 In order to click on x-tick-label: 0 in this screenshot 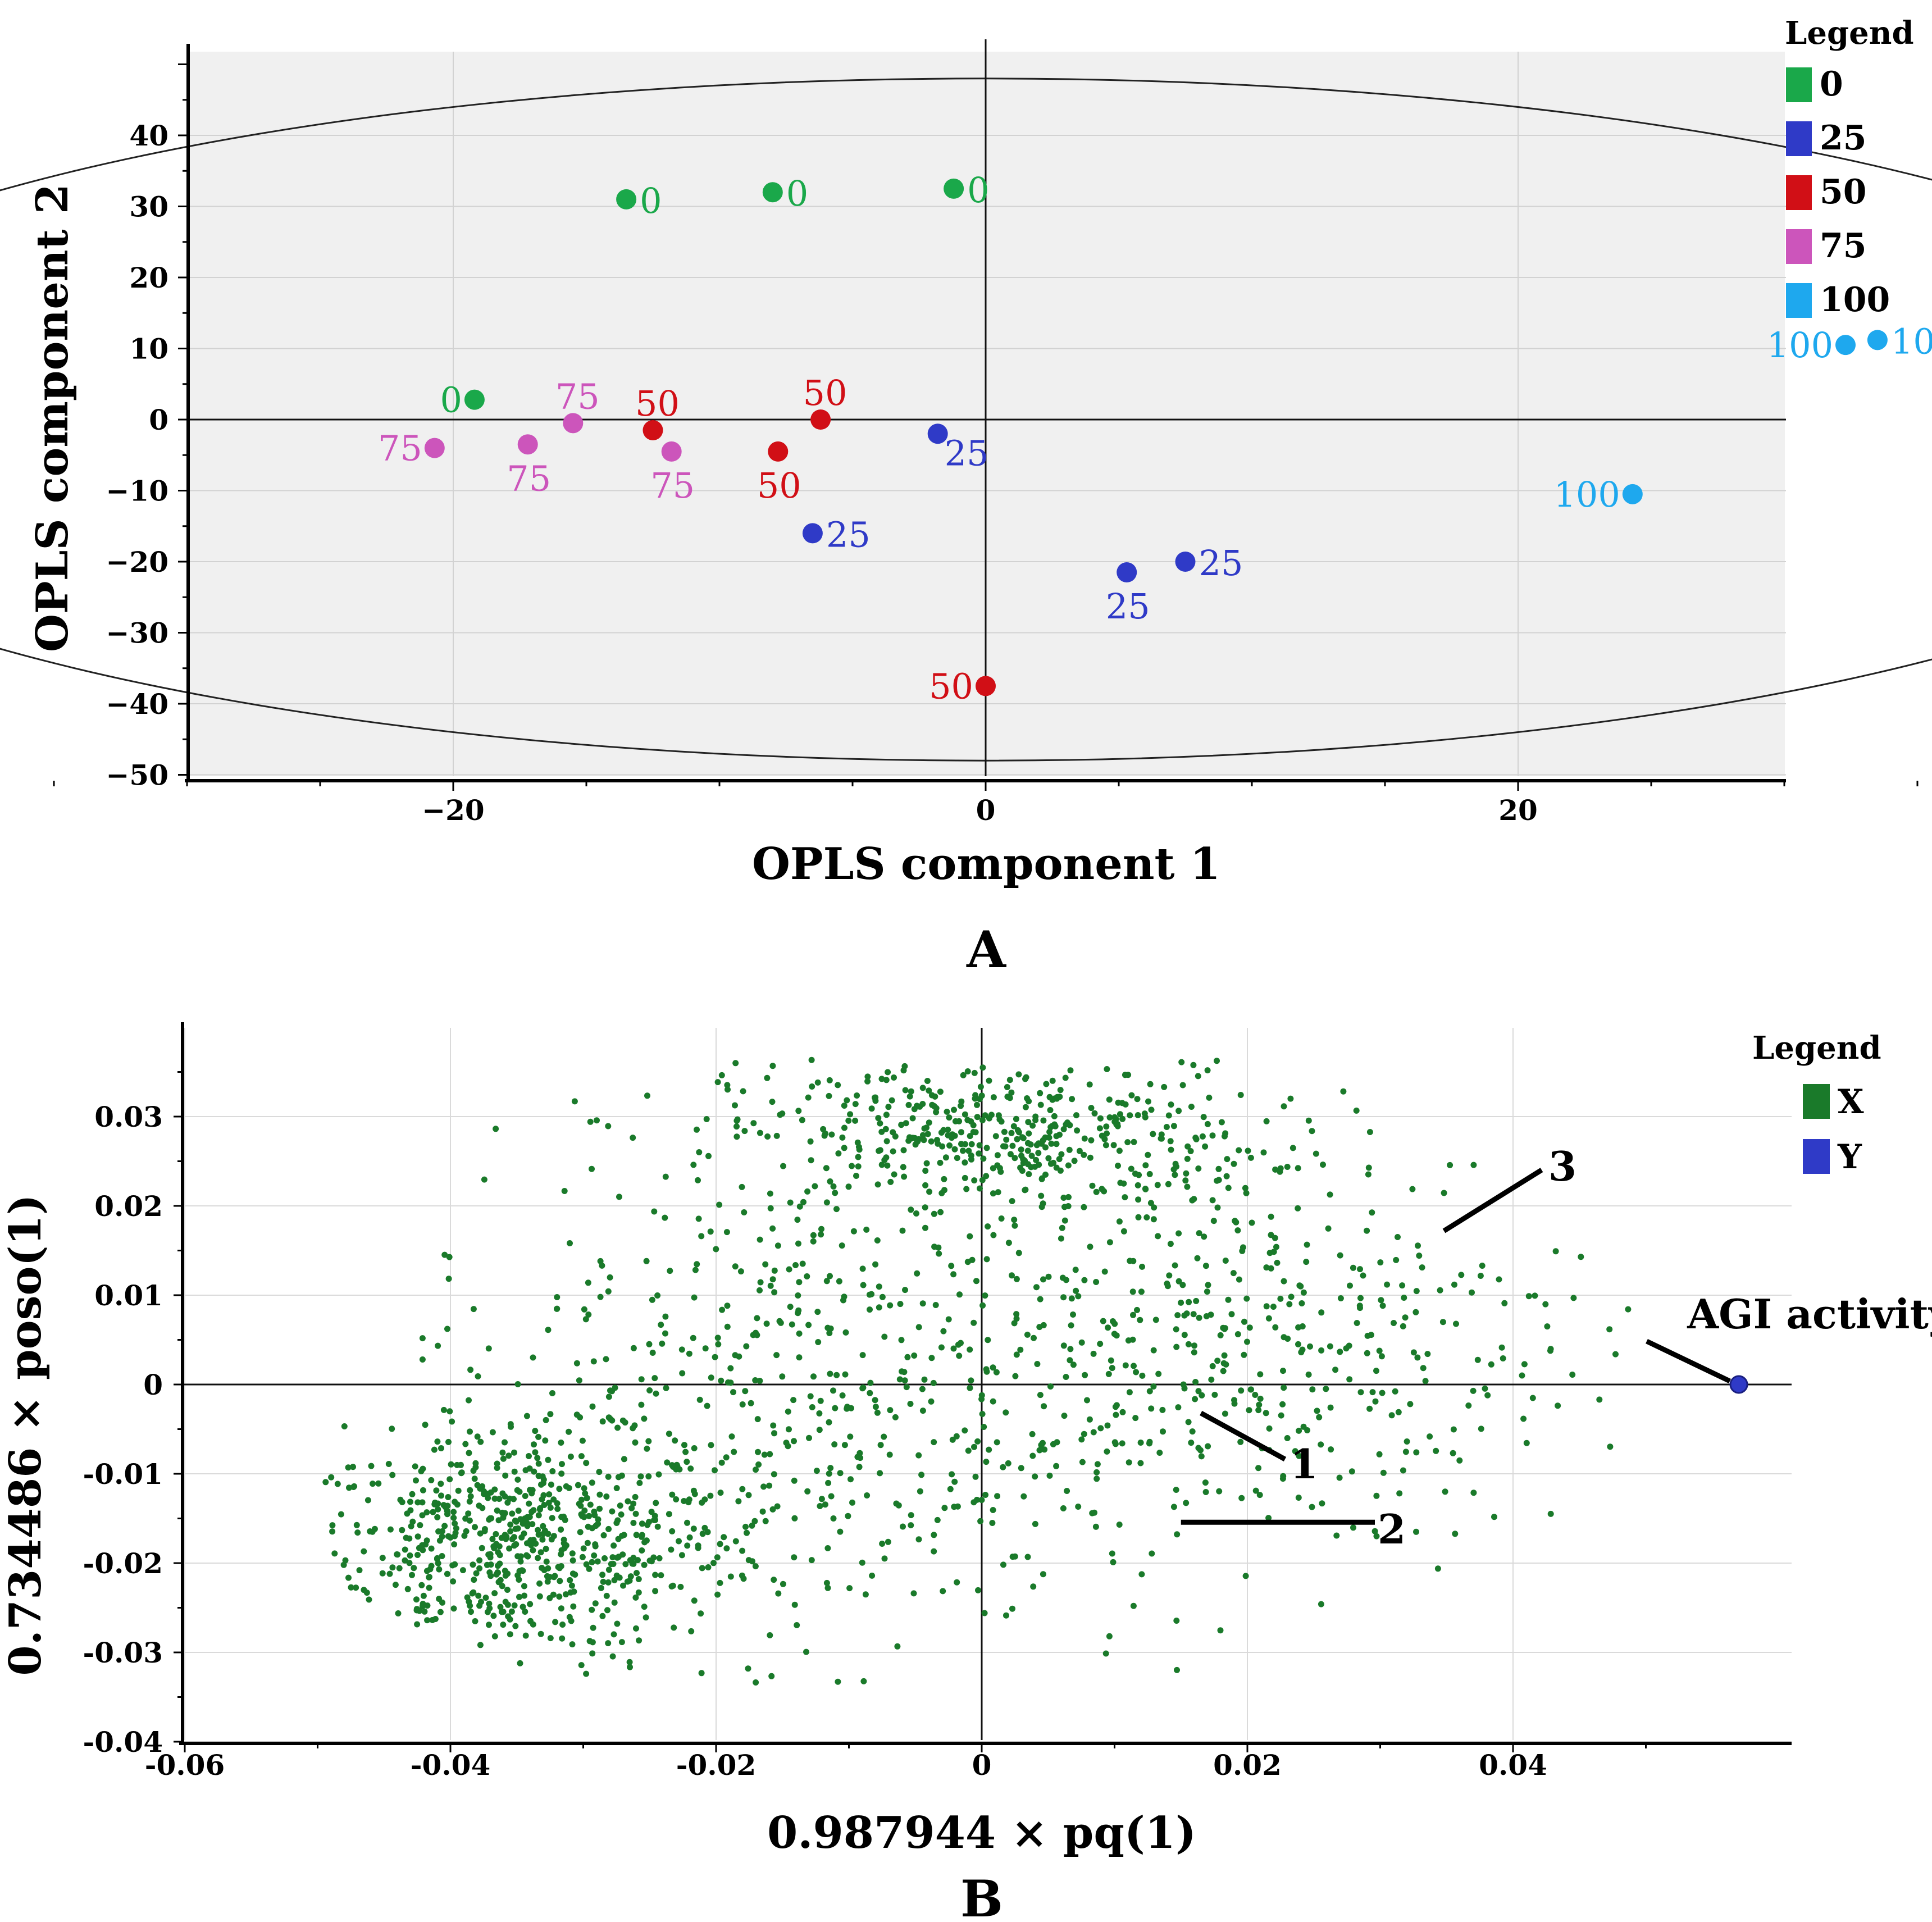, I will do `click(982, 1765)`.